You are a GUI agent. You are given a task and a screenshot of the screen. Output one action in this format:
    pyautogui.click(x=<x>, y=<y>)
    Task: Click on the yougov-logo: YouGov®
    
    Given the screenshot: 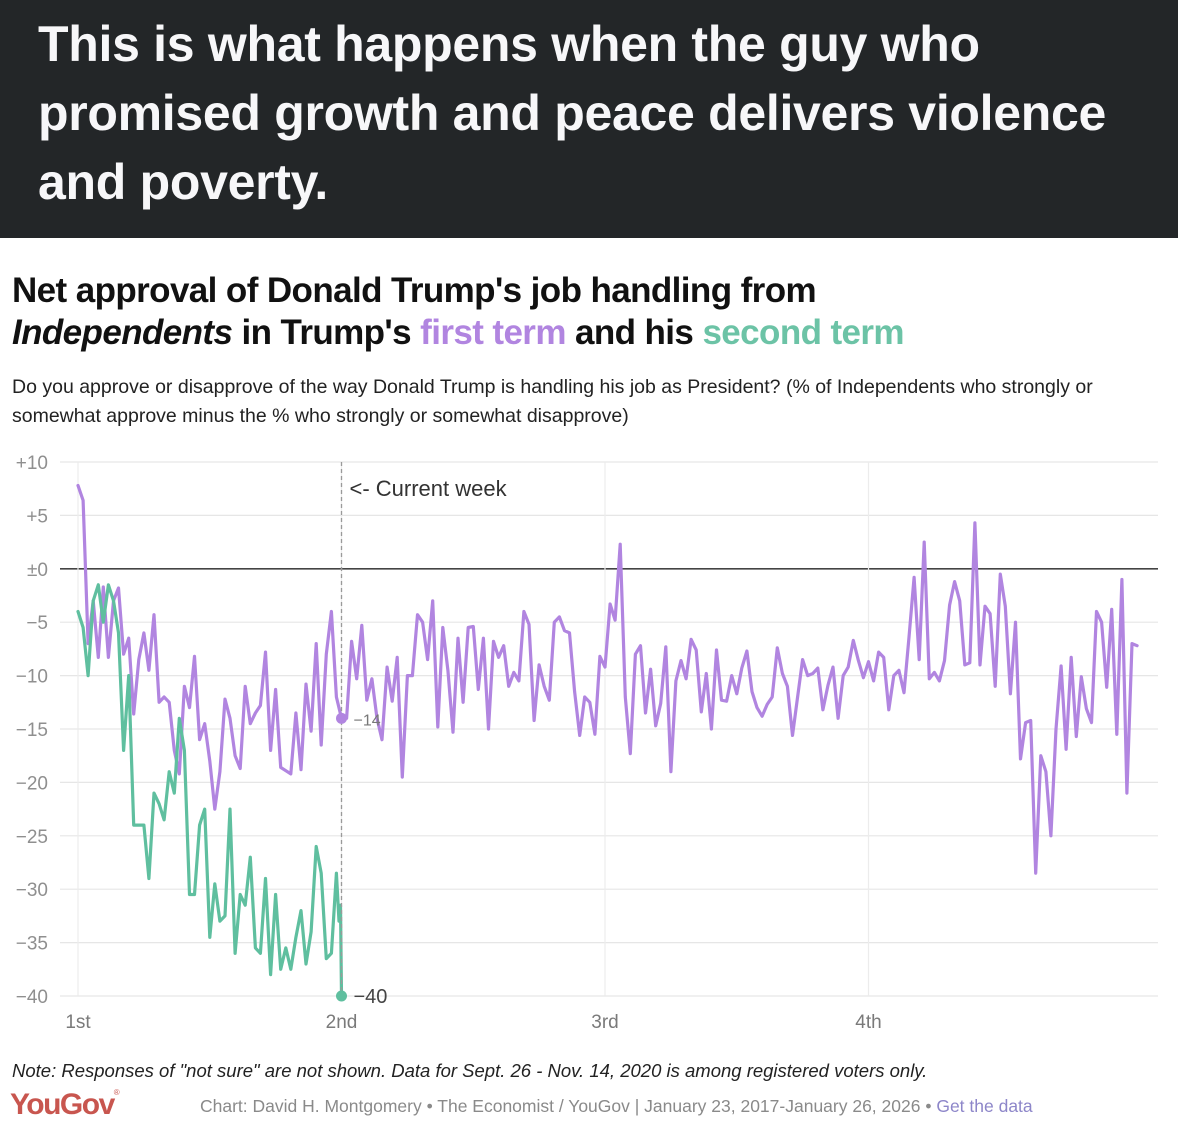 What is the action you would take?
    pyautogui.click(x=65, y=1105)
    